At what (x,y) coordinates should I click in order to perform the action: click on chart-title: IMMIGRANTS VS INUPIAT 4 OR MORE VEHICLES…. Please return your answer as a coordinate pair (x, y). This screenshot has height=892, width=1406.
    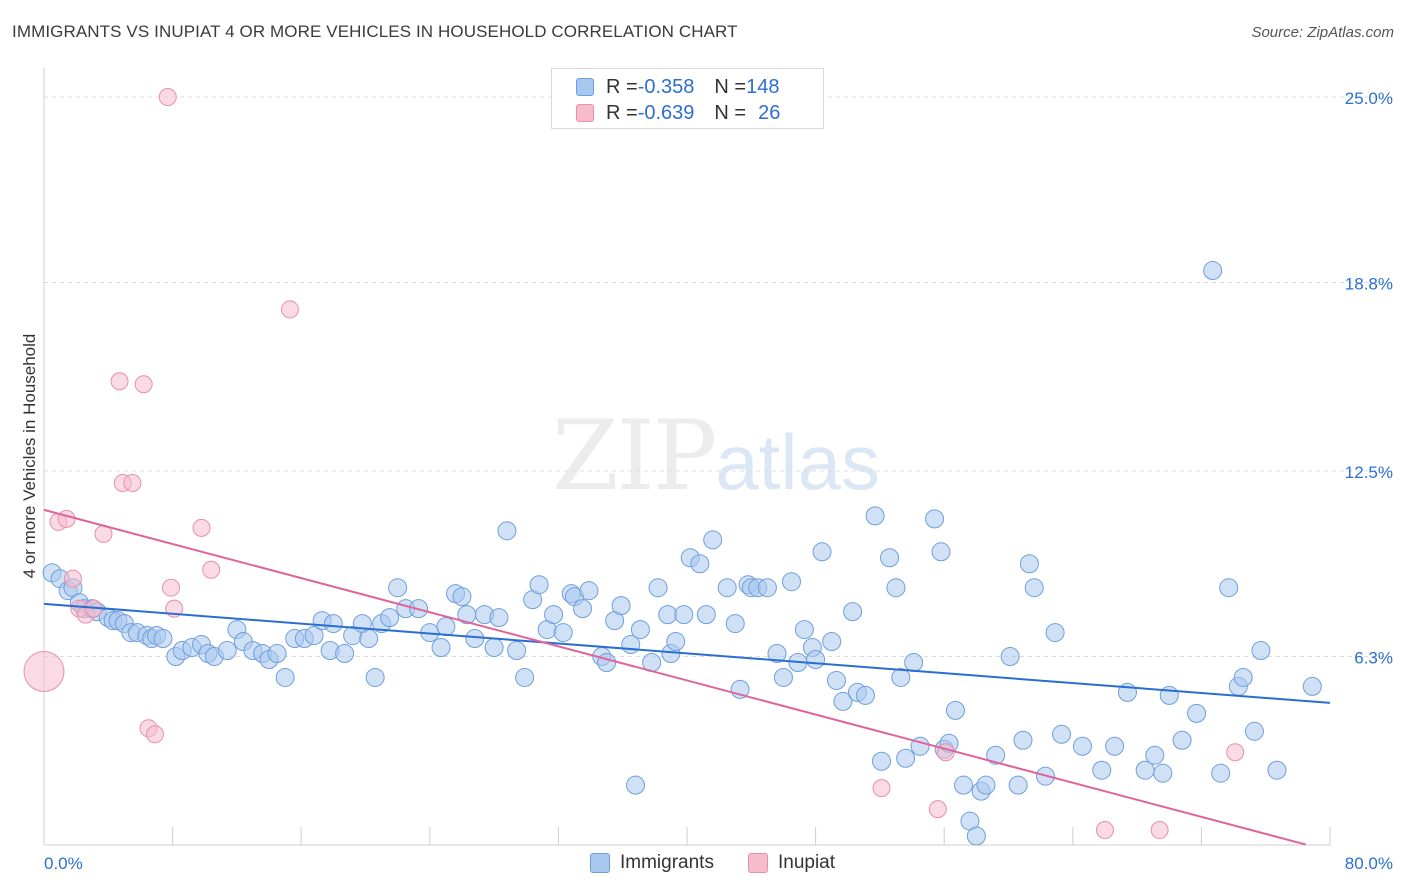
    Looking at the image, I should click on (375, 31).